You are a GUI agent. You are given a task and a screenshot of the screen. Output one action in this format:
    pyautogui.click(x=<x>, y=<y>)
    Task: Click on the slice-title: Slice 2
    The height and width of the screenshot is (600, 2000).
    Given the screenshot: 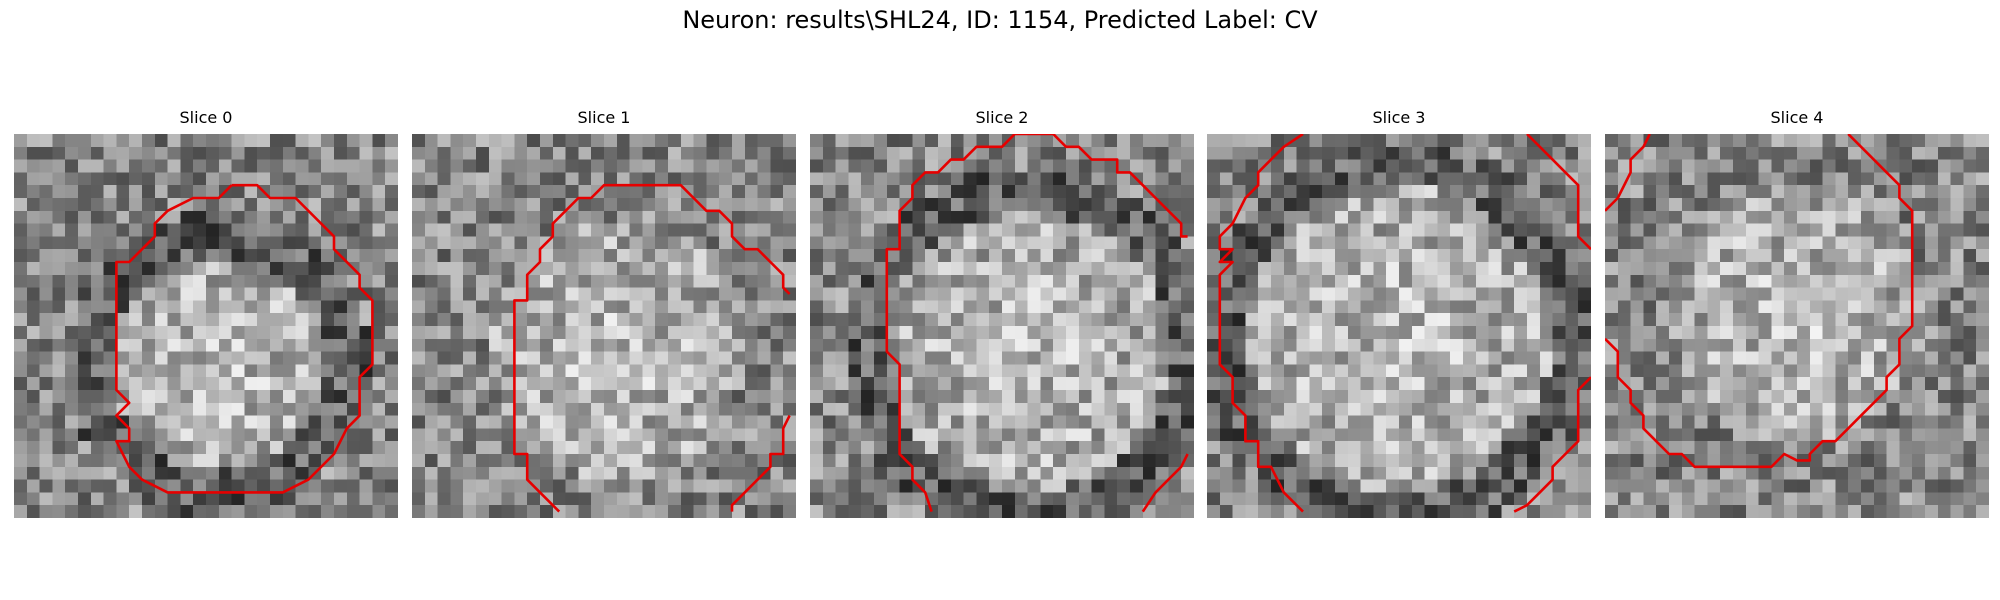 What is the action you would take?
    pyautogui.click(x=1002, y=117)
    